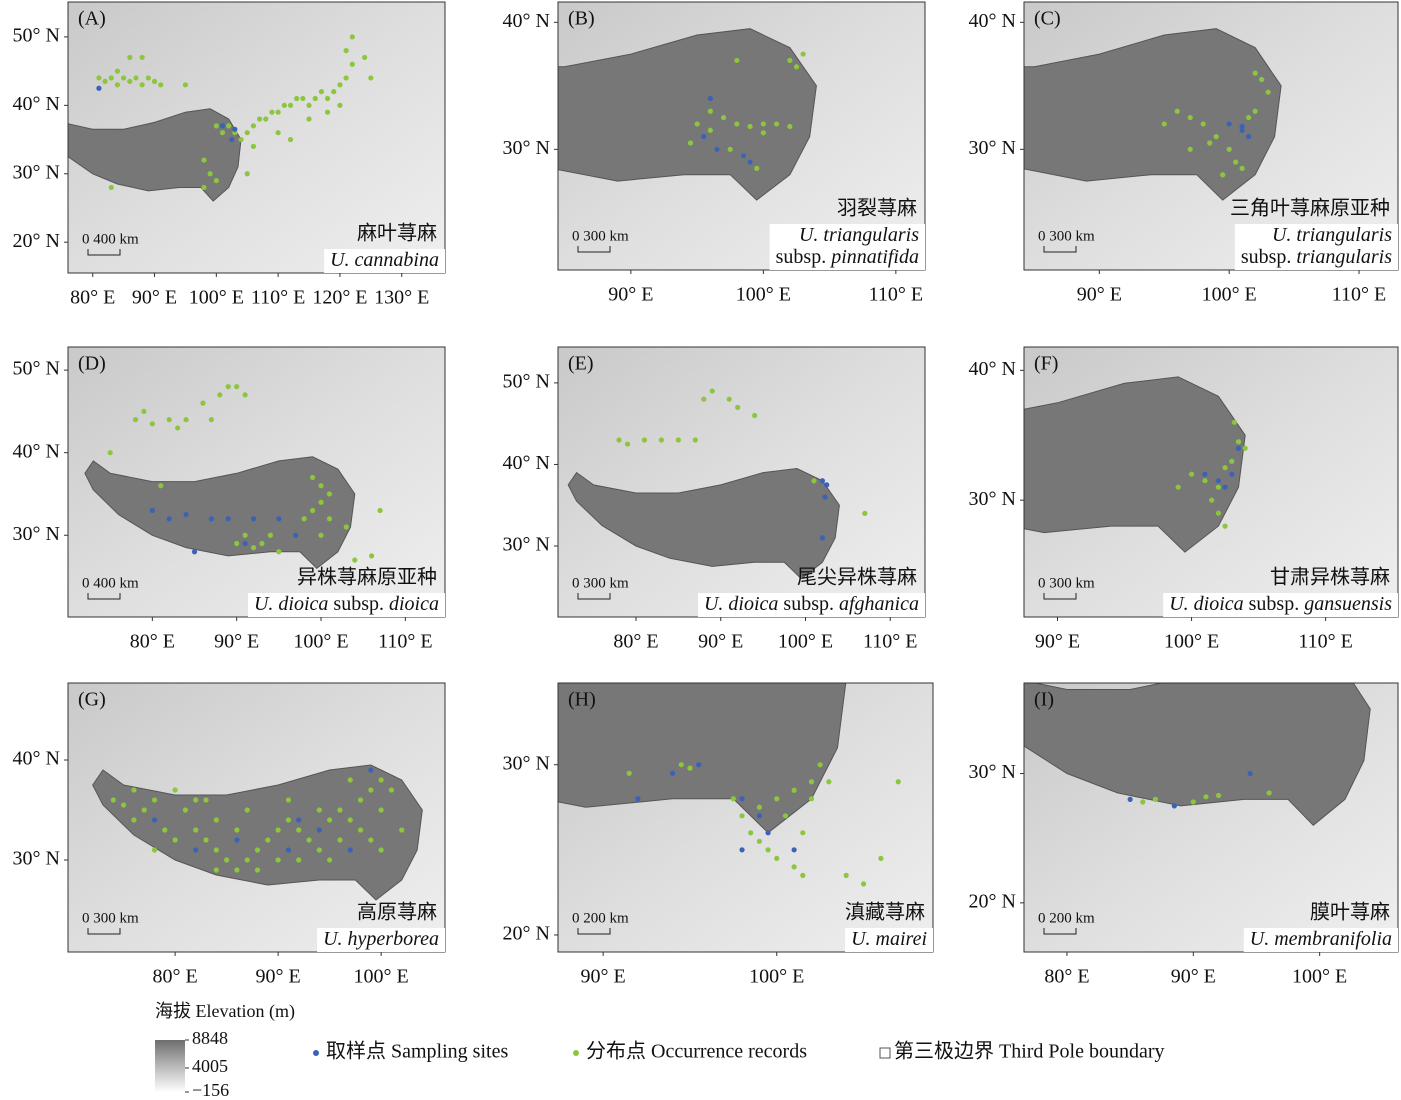  Describe the element at coordinates (291, 604) in the screenshot. I see `latin-part: U. dioica` at that location.